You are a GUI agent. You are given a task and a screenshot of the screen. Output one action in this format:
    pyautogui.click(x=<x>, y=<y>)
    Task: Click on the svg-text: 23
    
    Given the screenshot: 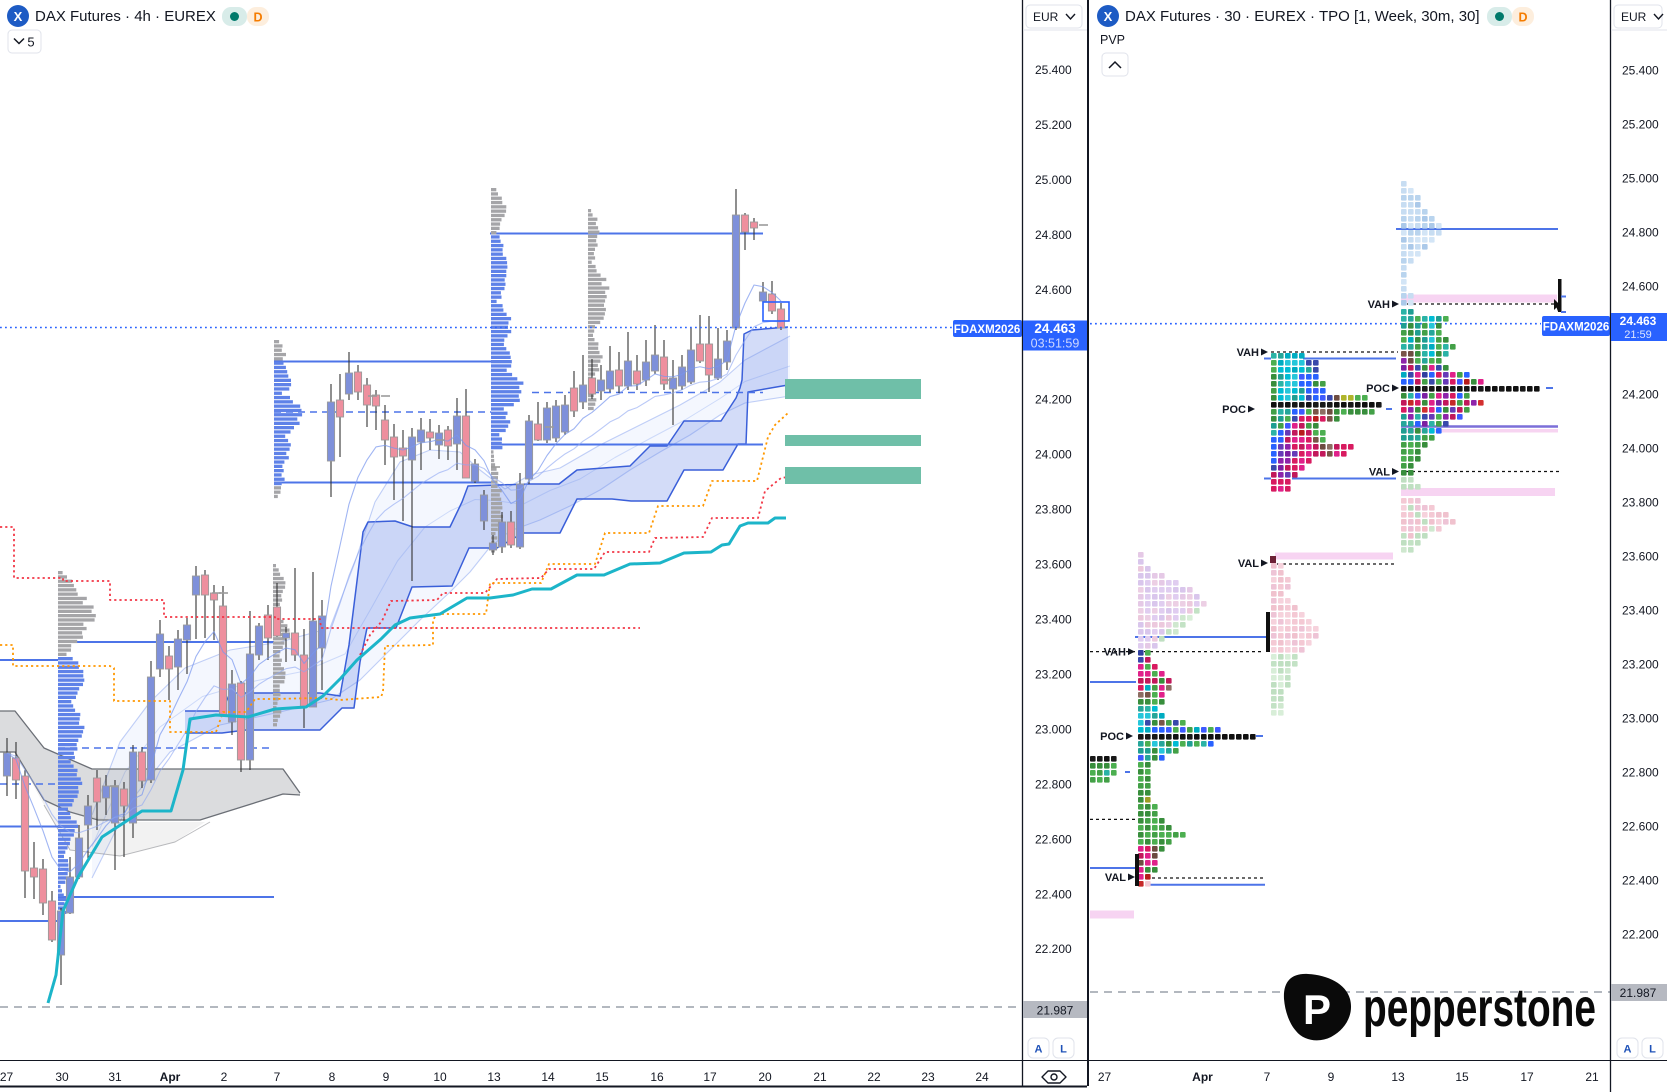 What is the action you would take?
    pyautogui.click(x=928, y=1077)
    